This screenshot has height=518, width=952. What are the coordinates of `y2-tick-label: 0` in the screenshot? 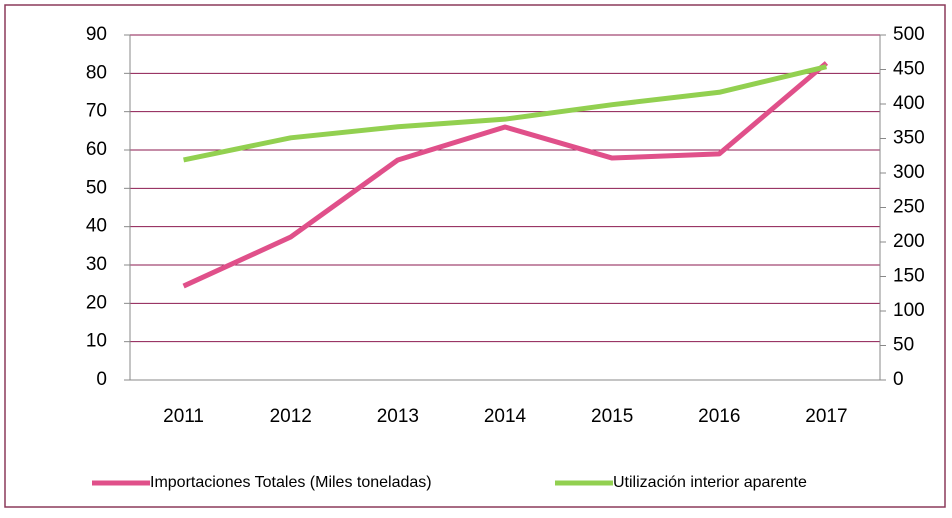 It's located at (898, 379).